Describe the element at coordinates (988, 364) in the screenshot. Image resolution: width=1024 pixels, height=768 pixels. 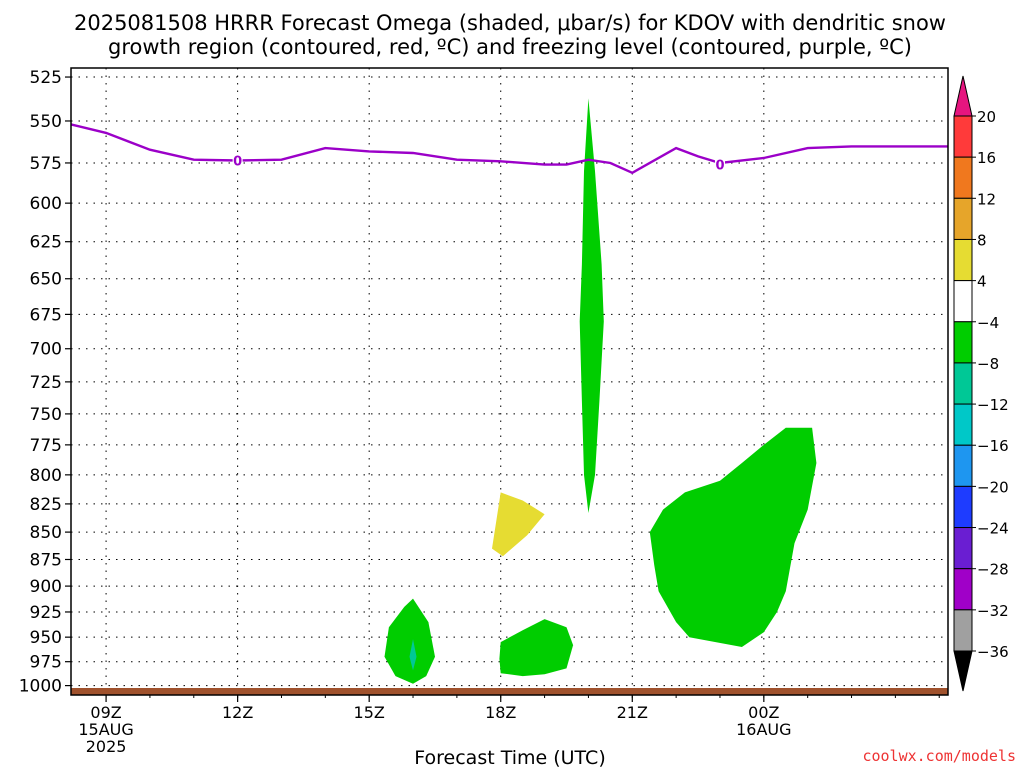
I see `colorbar-label: −8` at that location.